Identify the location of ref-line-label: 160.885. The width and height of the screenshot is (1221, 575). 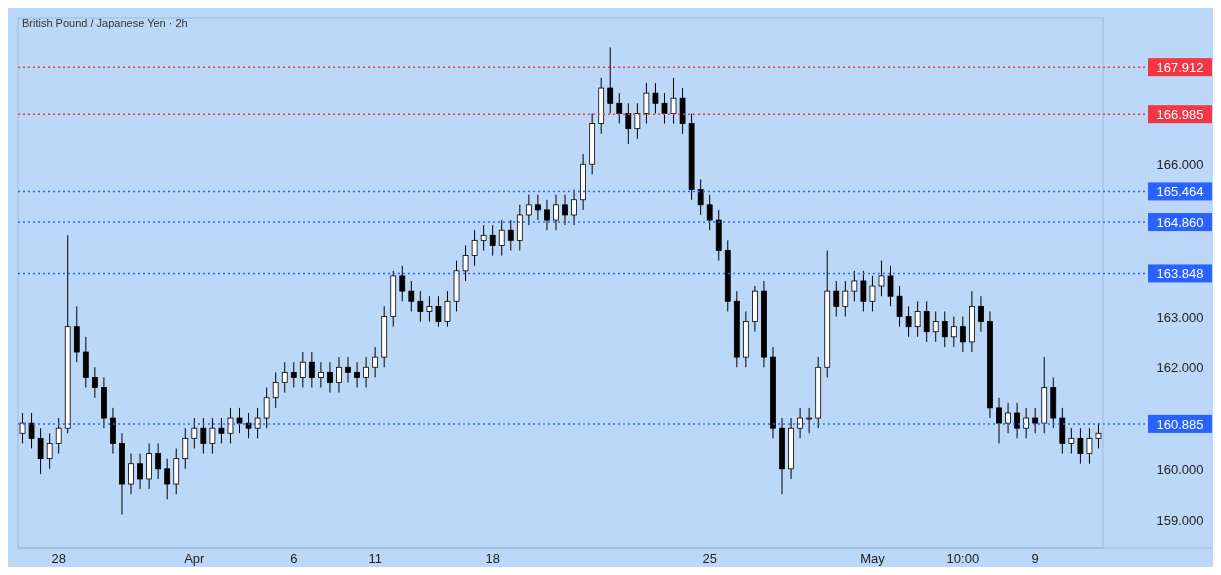
(1180, 424).